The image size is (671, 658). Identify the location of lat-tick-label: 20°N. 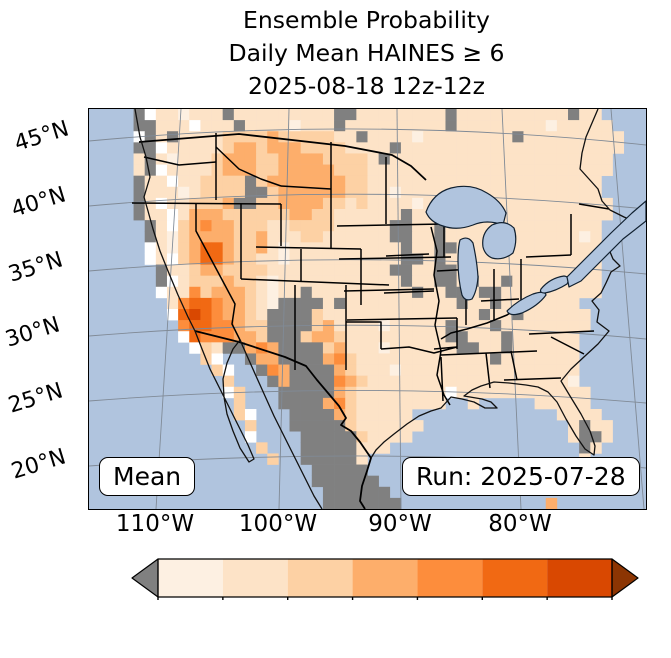
(38, 464).